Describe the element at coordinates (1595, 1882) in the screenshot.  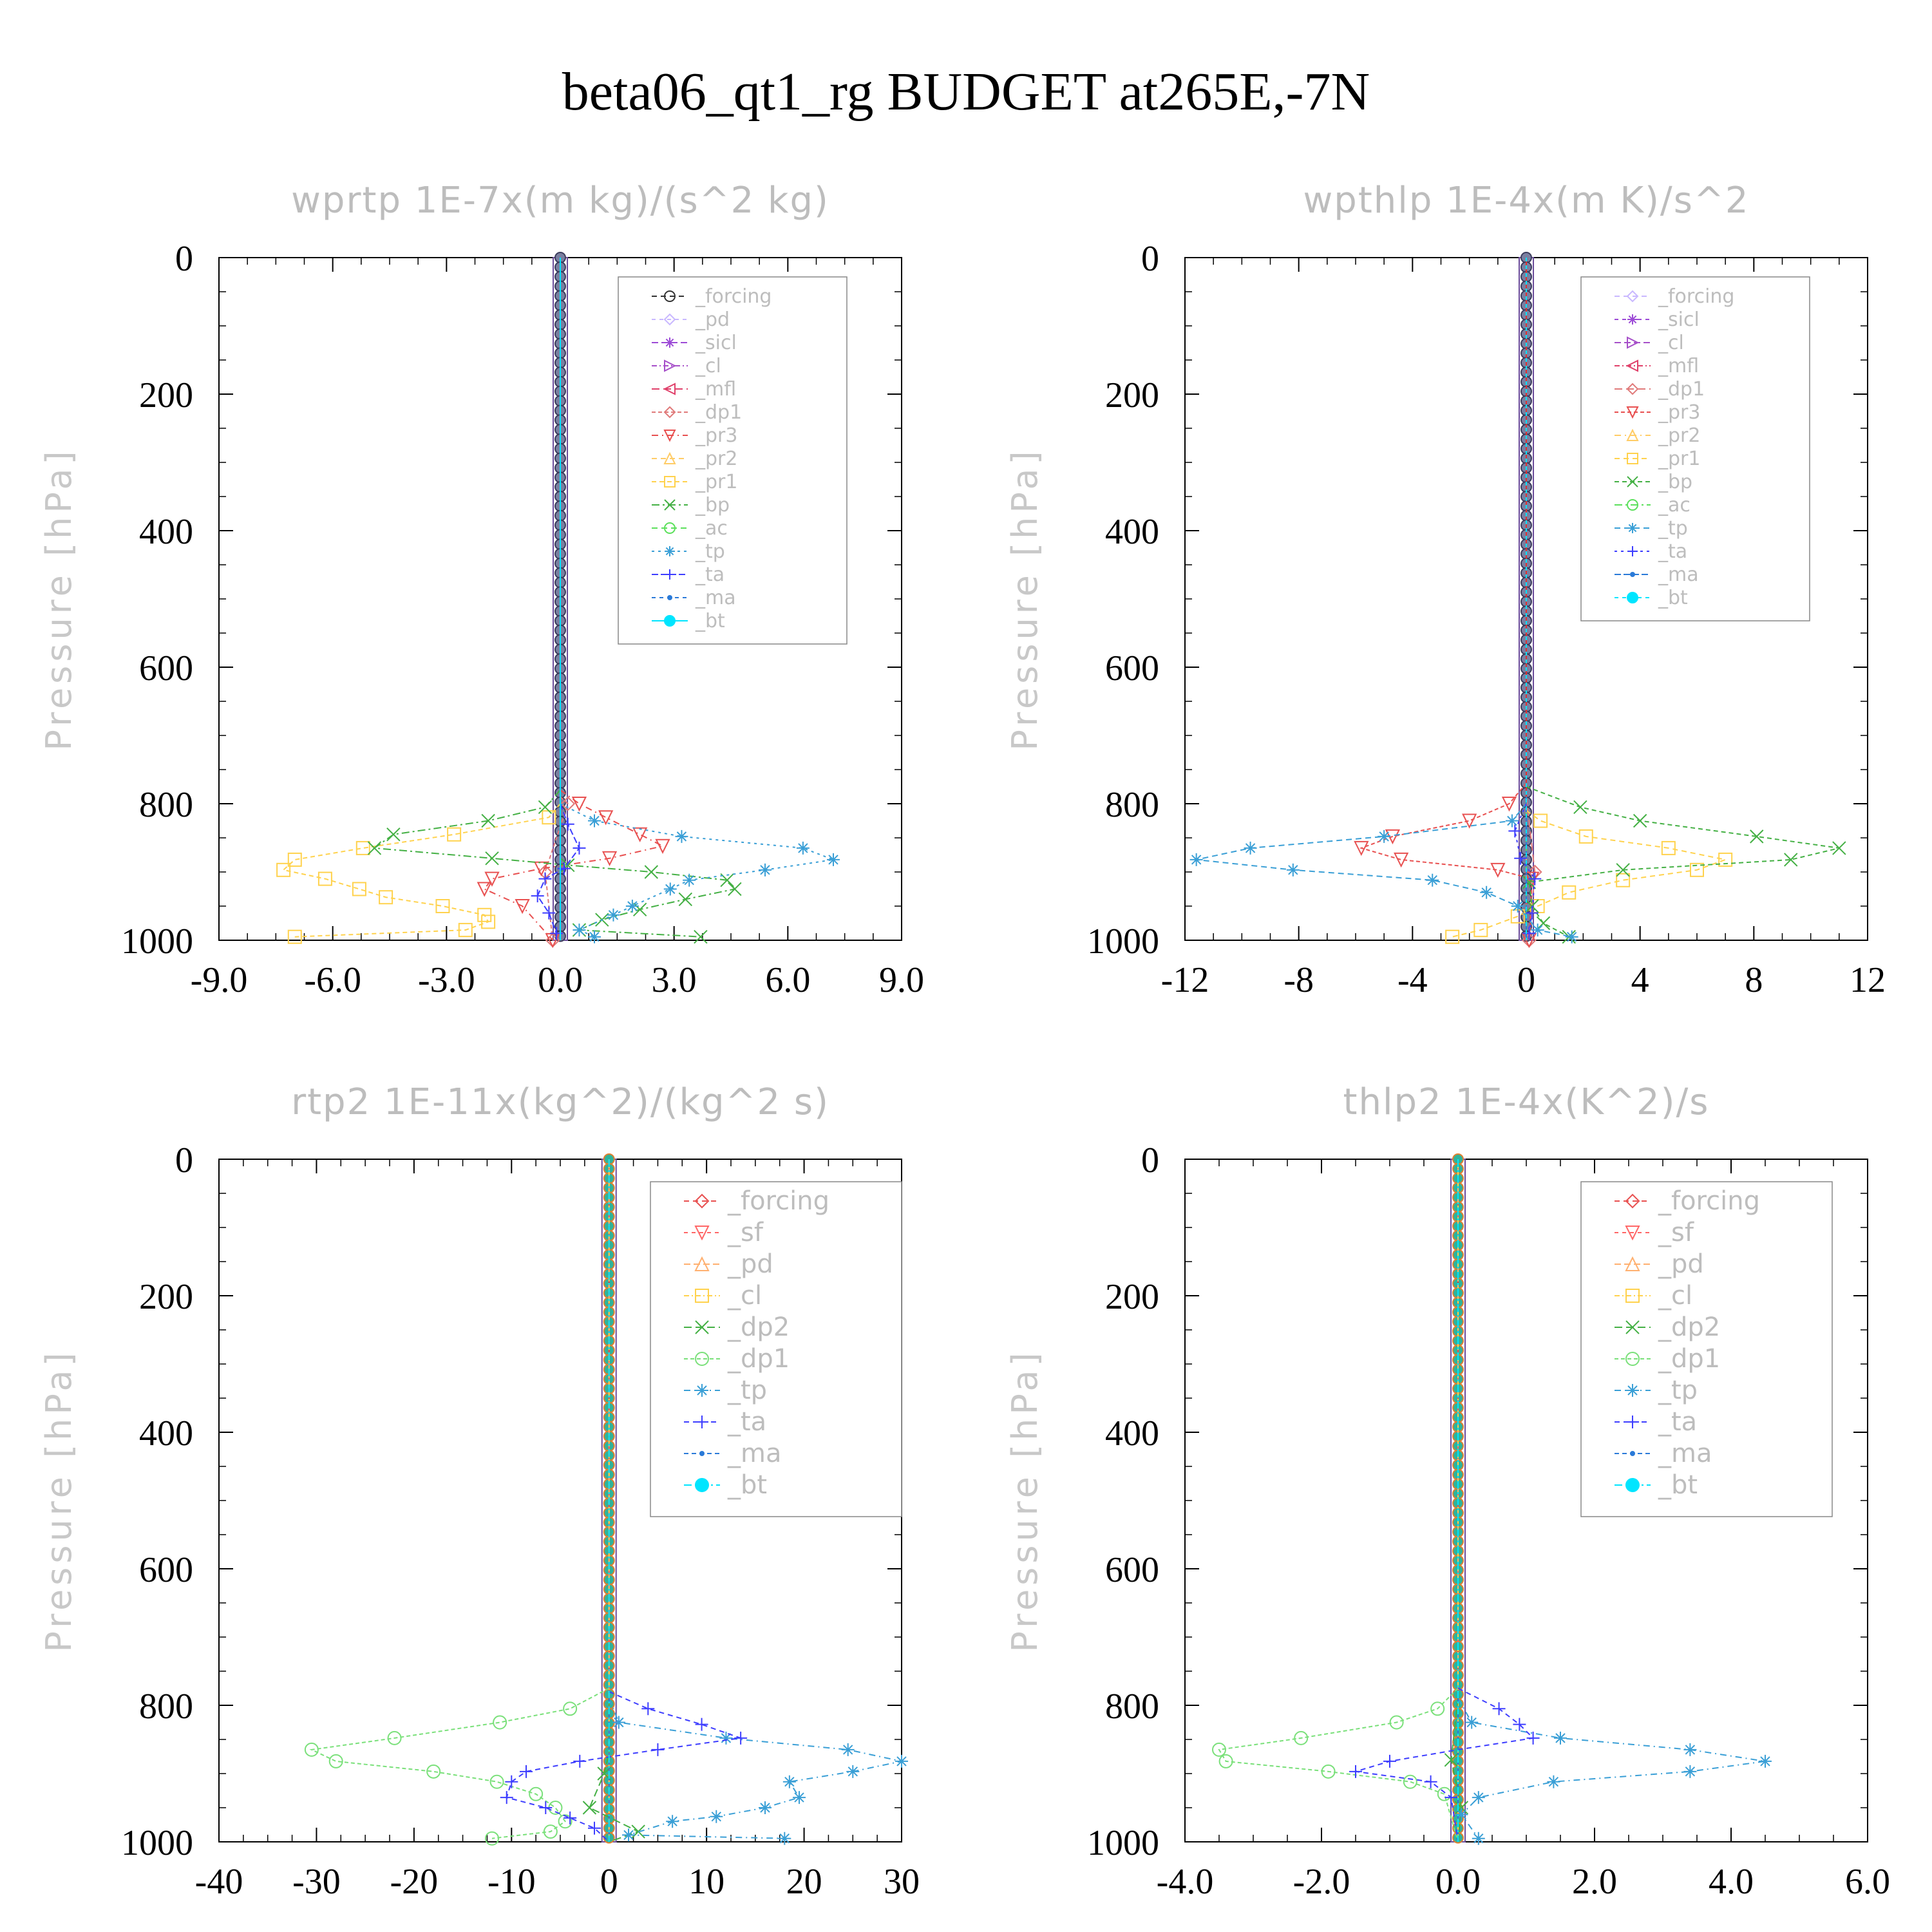
I see `x-tick-label: 2.0` at that location.